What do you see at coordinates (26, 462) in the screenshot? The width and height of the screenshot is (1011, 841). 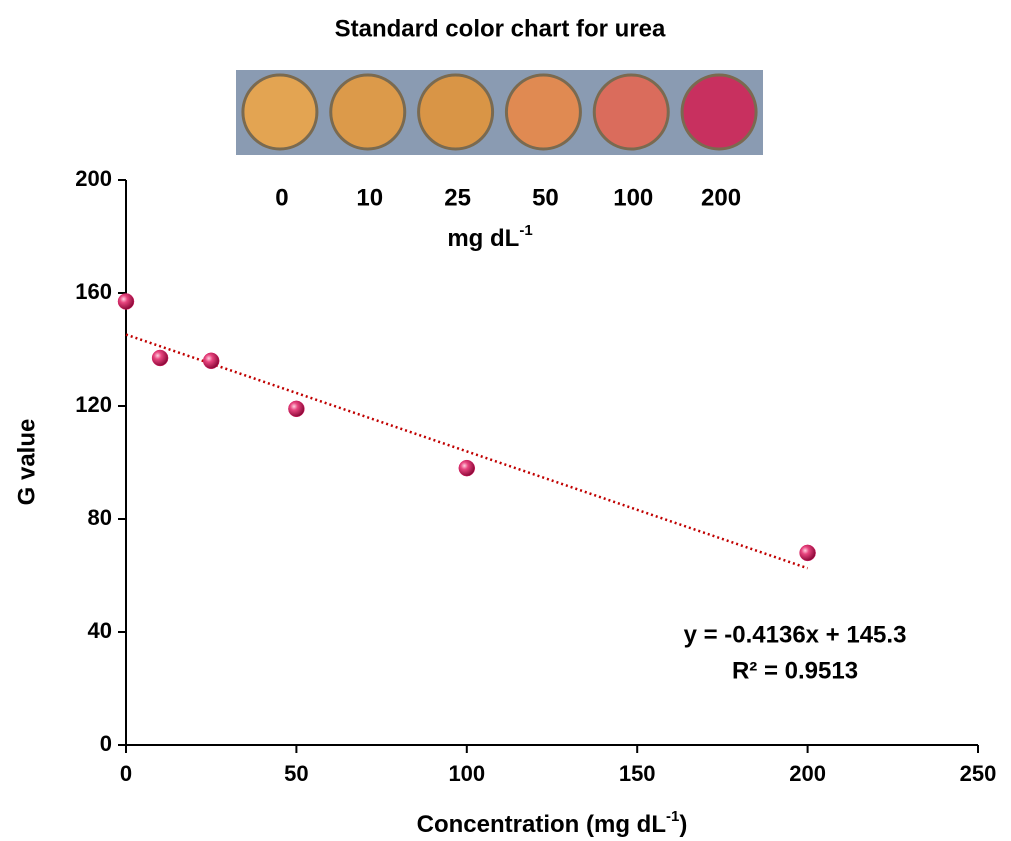 I see `y-axis-label: G value` at bounding box center [26, 462].